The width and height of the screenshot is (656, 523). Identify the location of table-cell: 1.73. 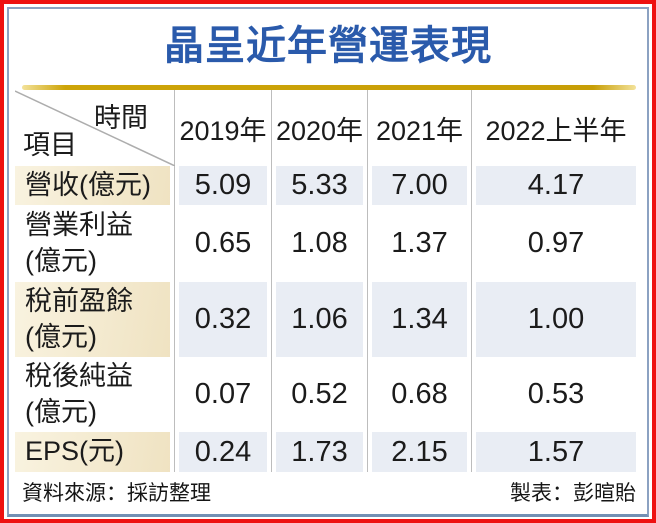
(320, 452).